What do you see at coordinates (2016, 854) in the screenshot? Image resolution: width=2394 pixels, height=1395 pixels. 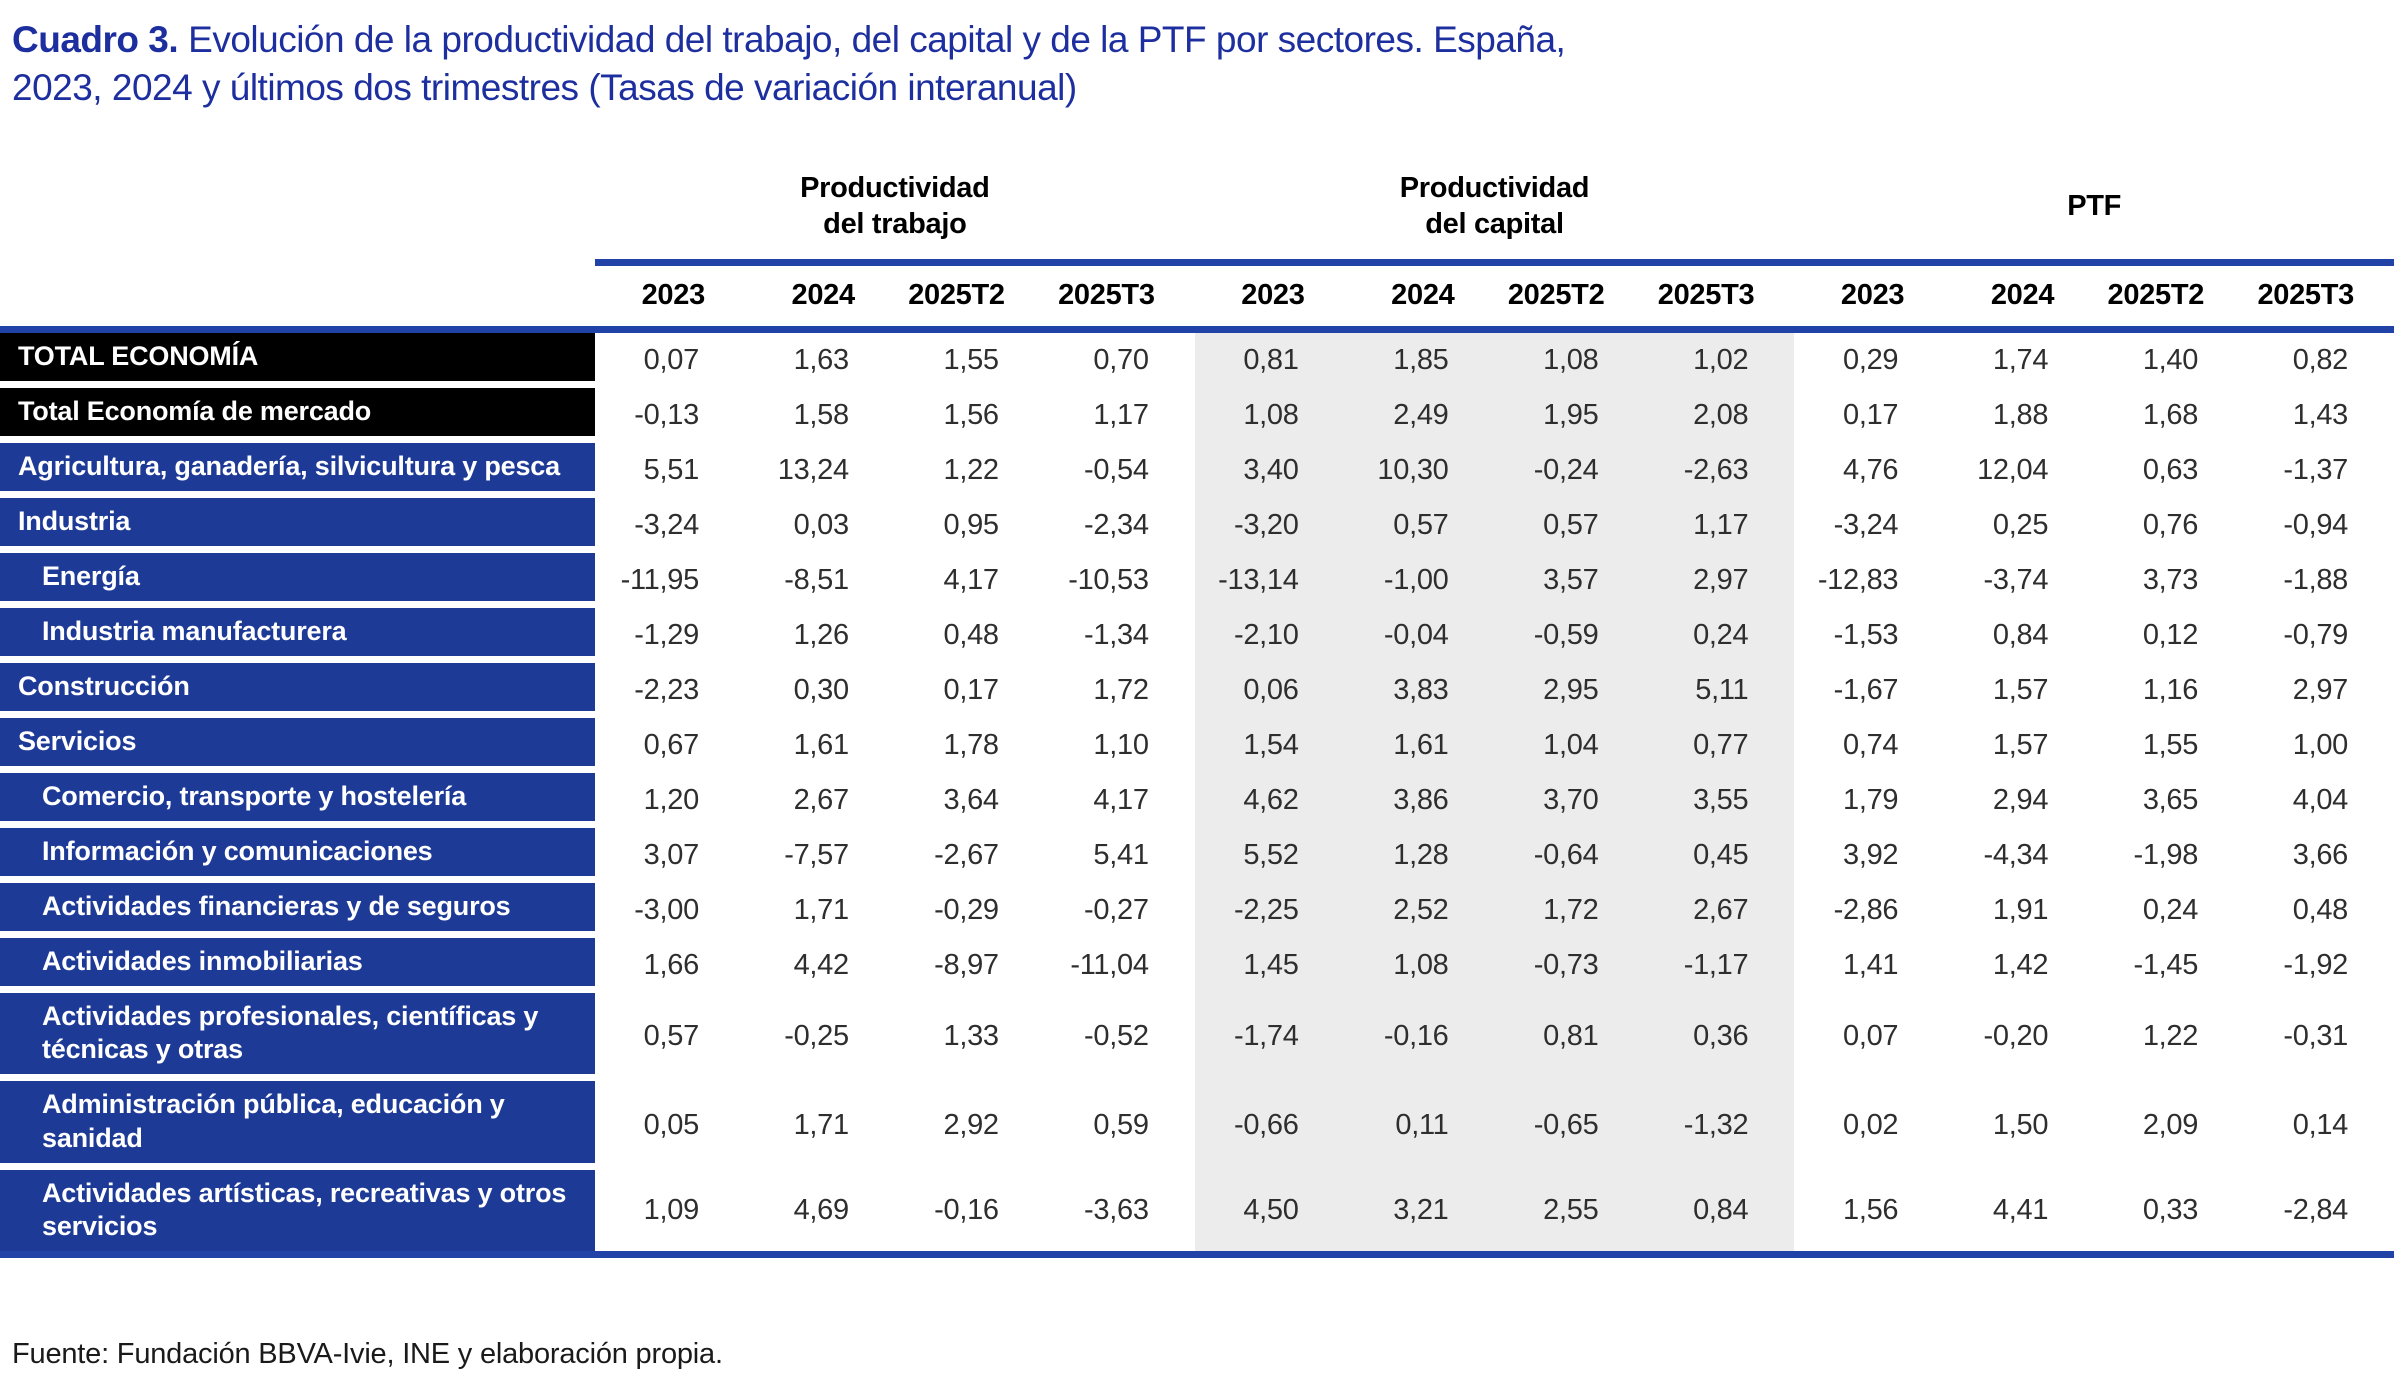 I see `value-cell: -4,34` at bounding box center [2016, 854].